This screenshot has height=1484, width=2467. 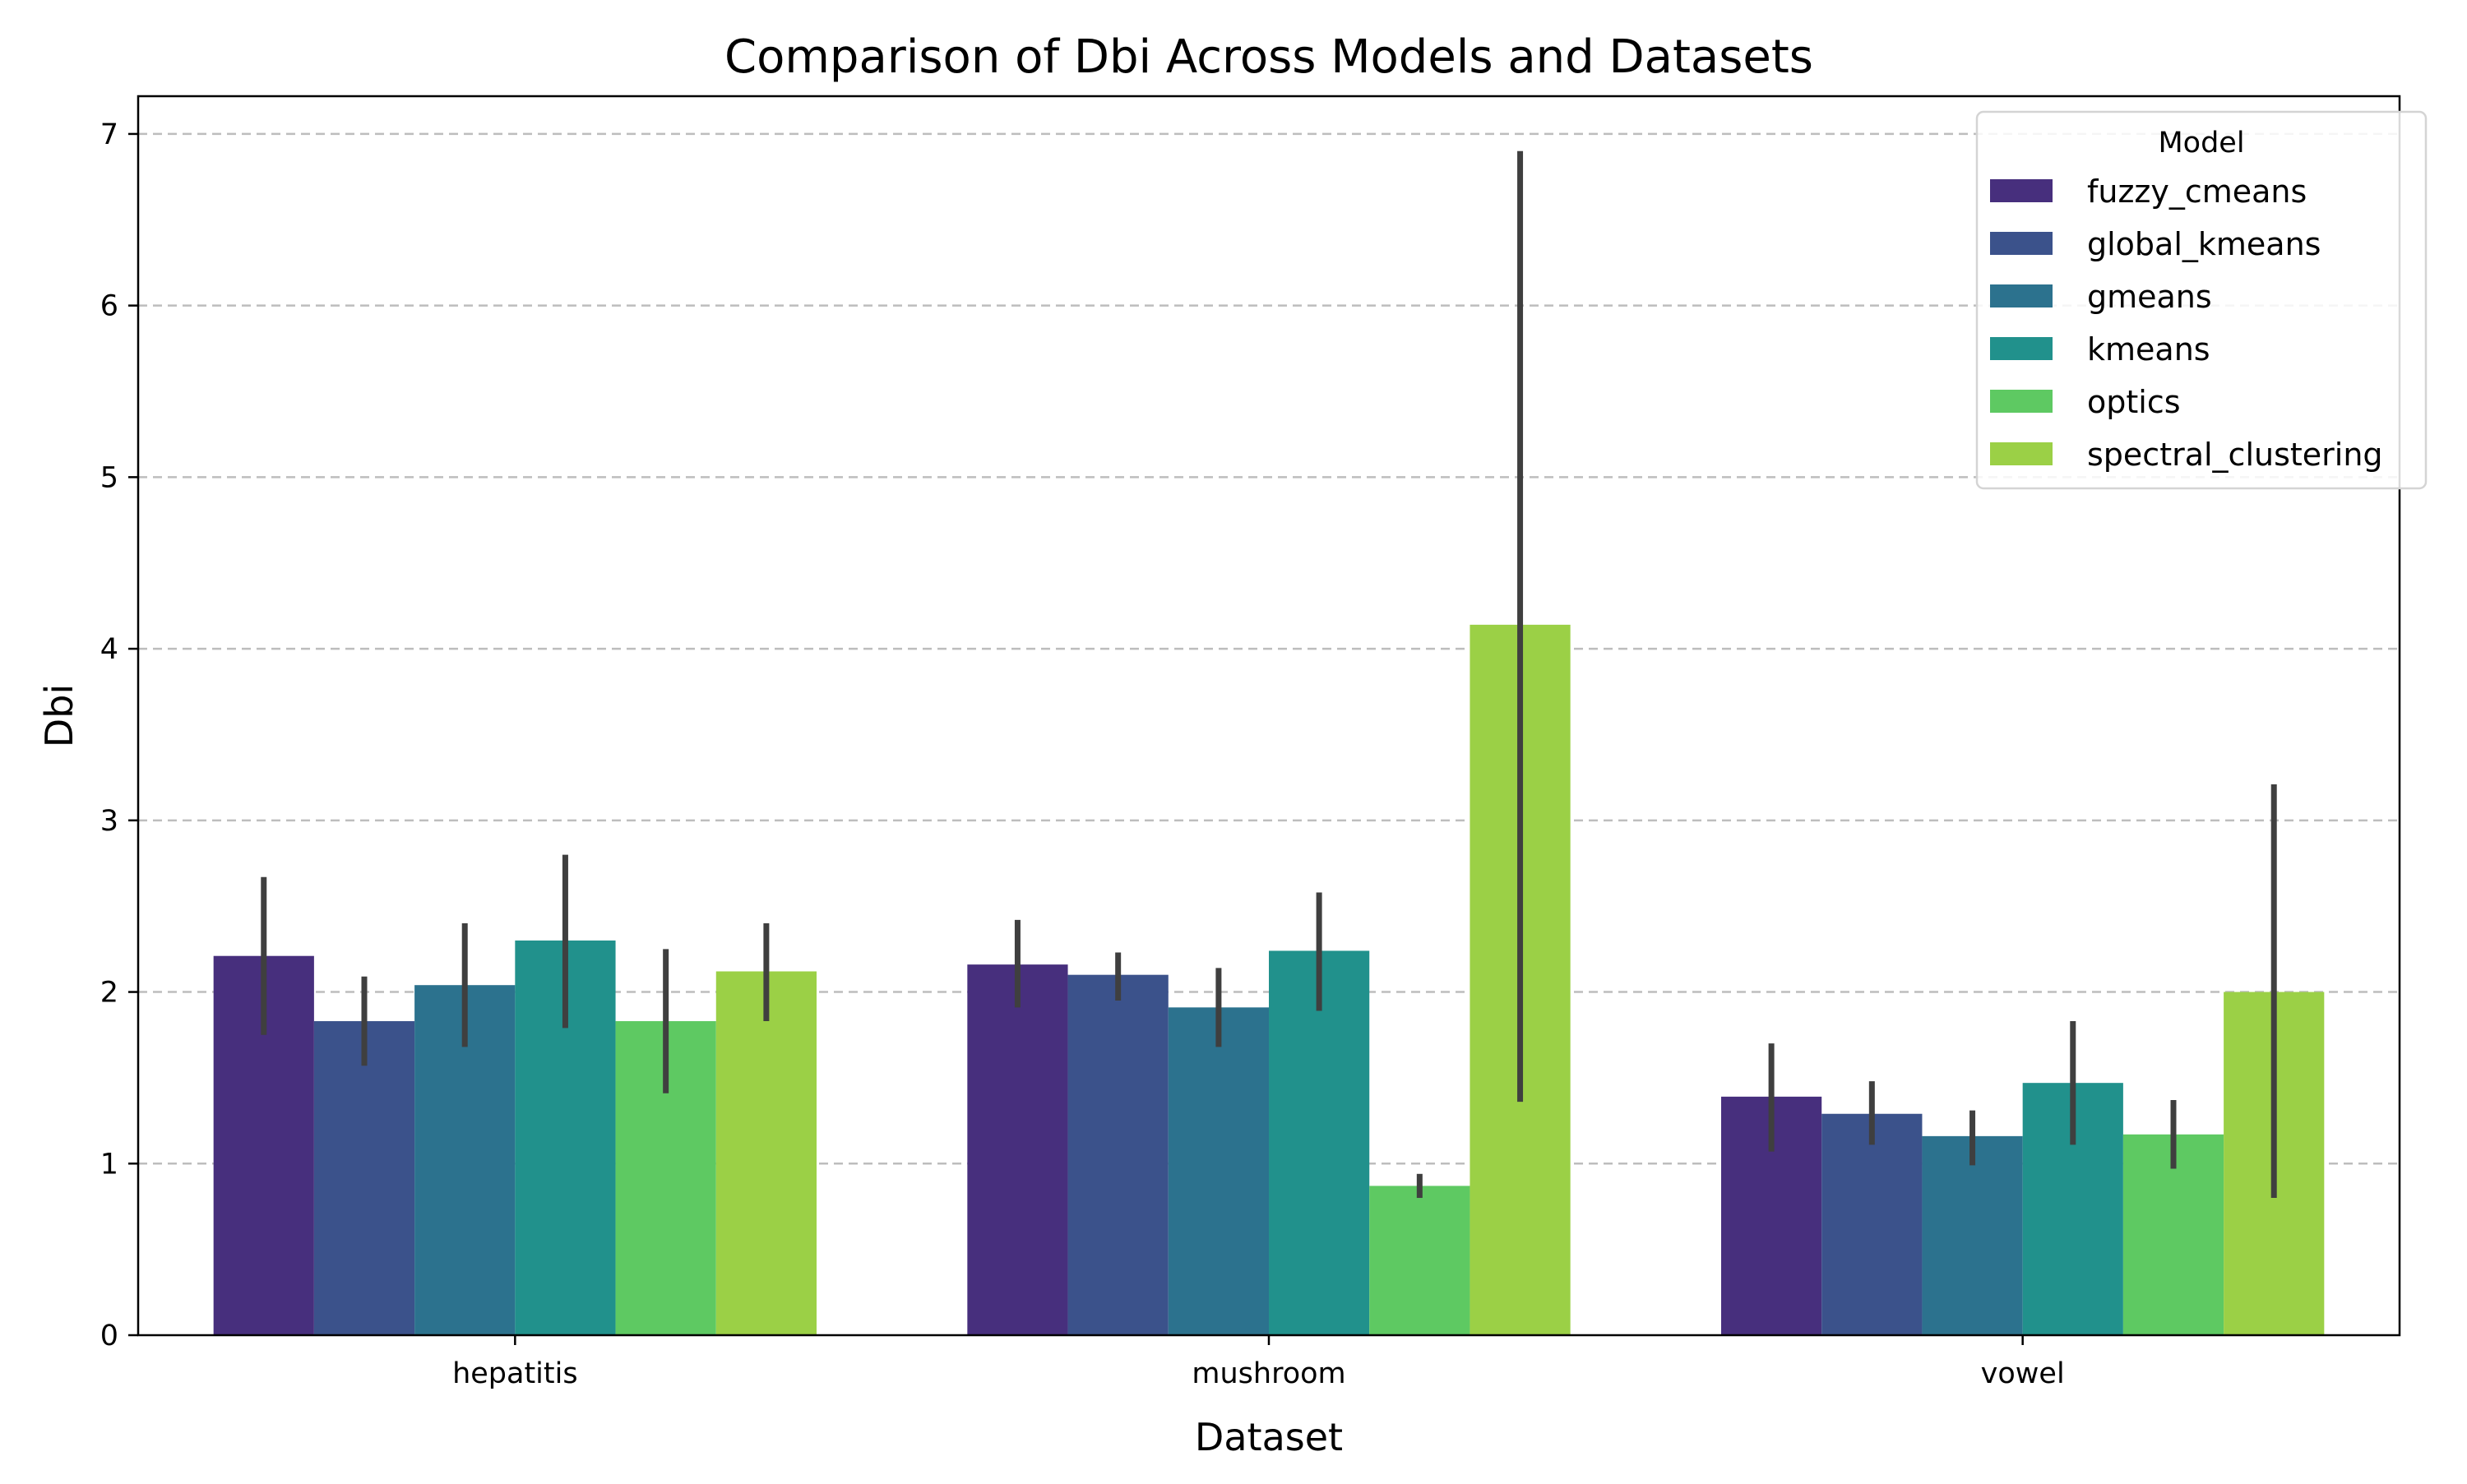 What do you see at coordinates (515, 1373) in the screenshot?
I see `x-tick-label: hepatitis` at bounding box center [515, 1373].